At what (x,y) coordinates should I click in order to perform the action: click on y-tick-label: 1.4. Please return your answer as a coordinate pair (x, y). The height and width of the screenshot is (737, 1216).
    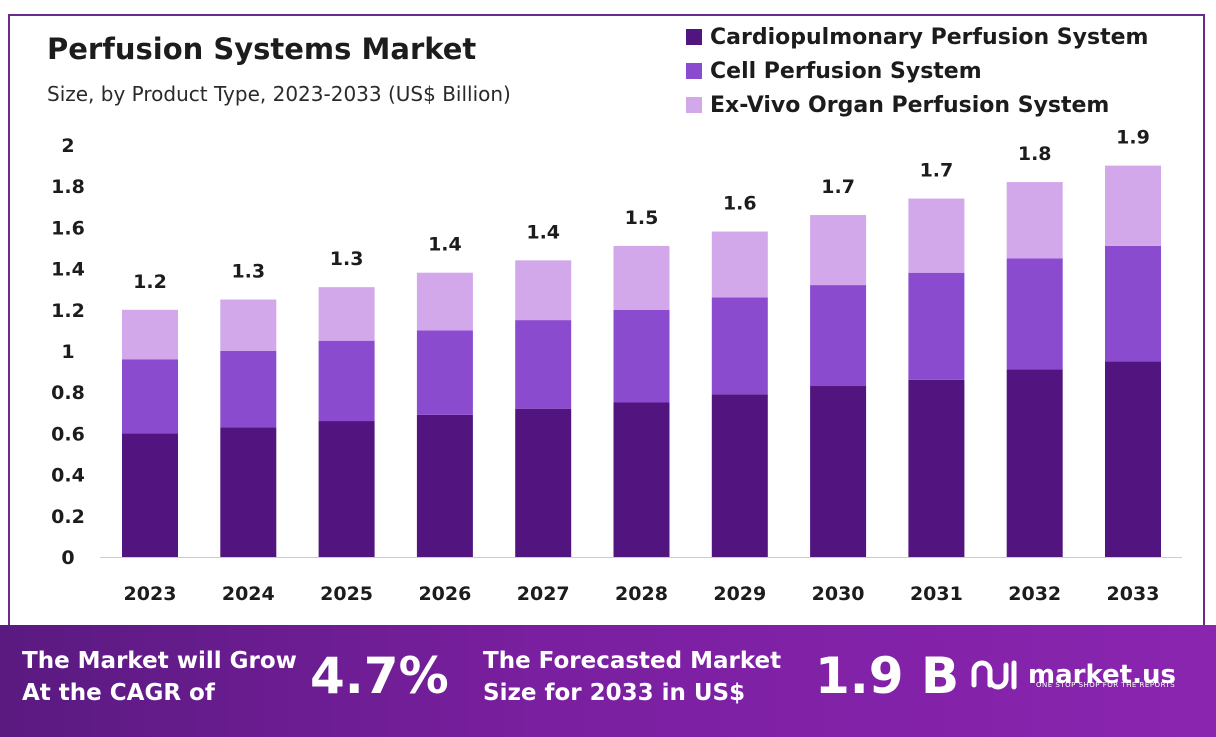
    Looking at the image, I should click on (68, 270).